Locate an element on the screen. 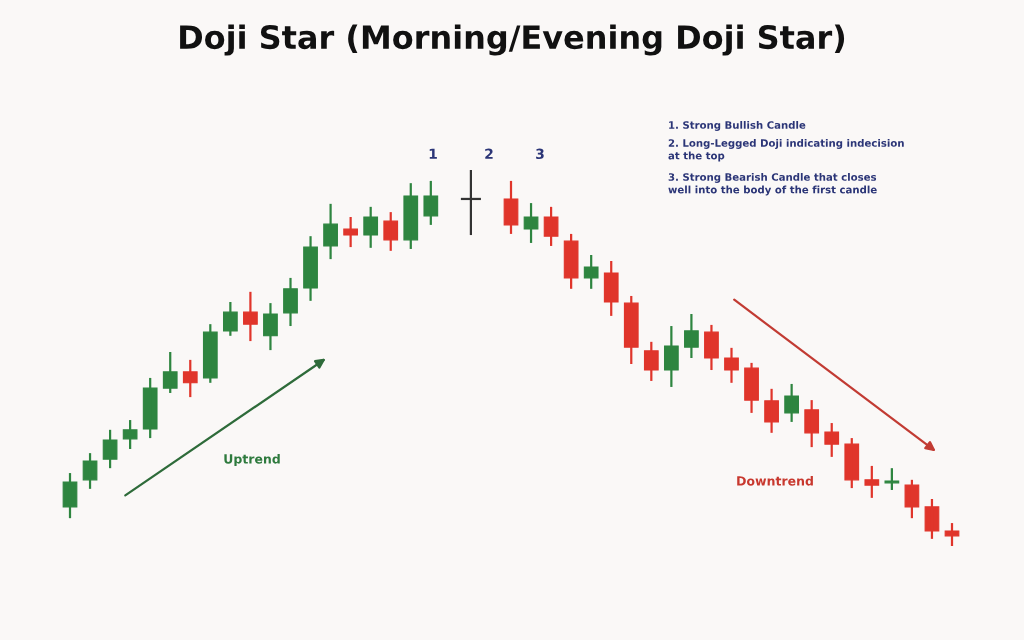 The image size is (1024, 640). annotation: Downtrend is located at coordinates (775, 480).